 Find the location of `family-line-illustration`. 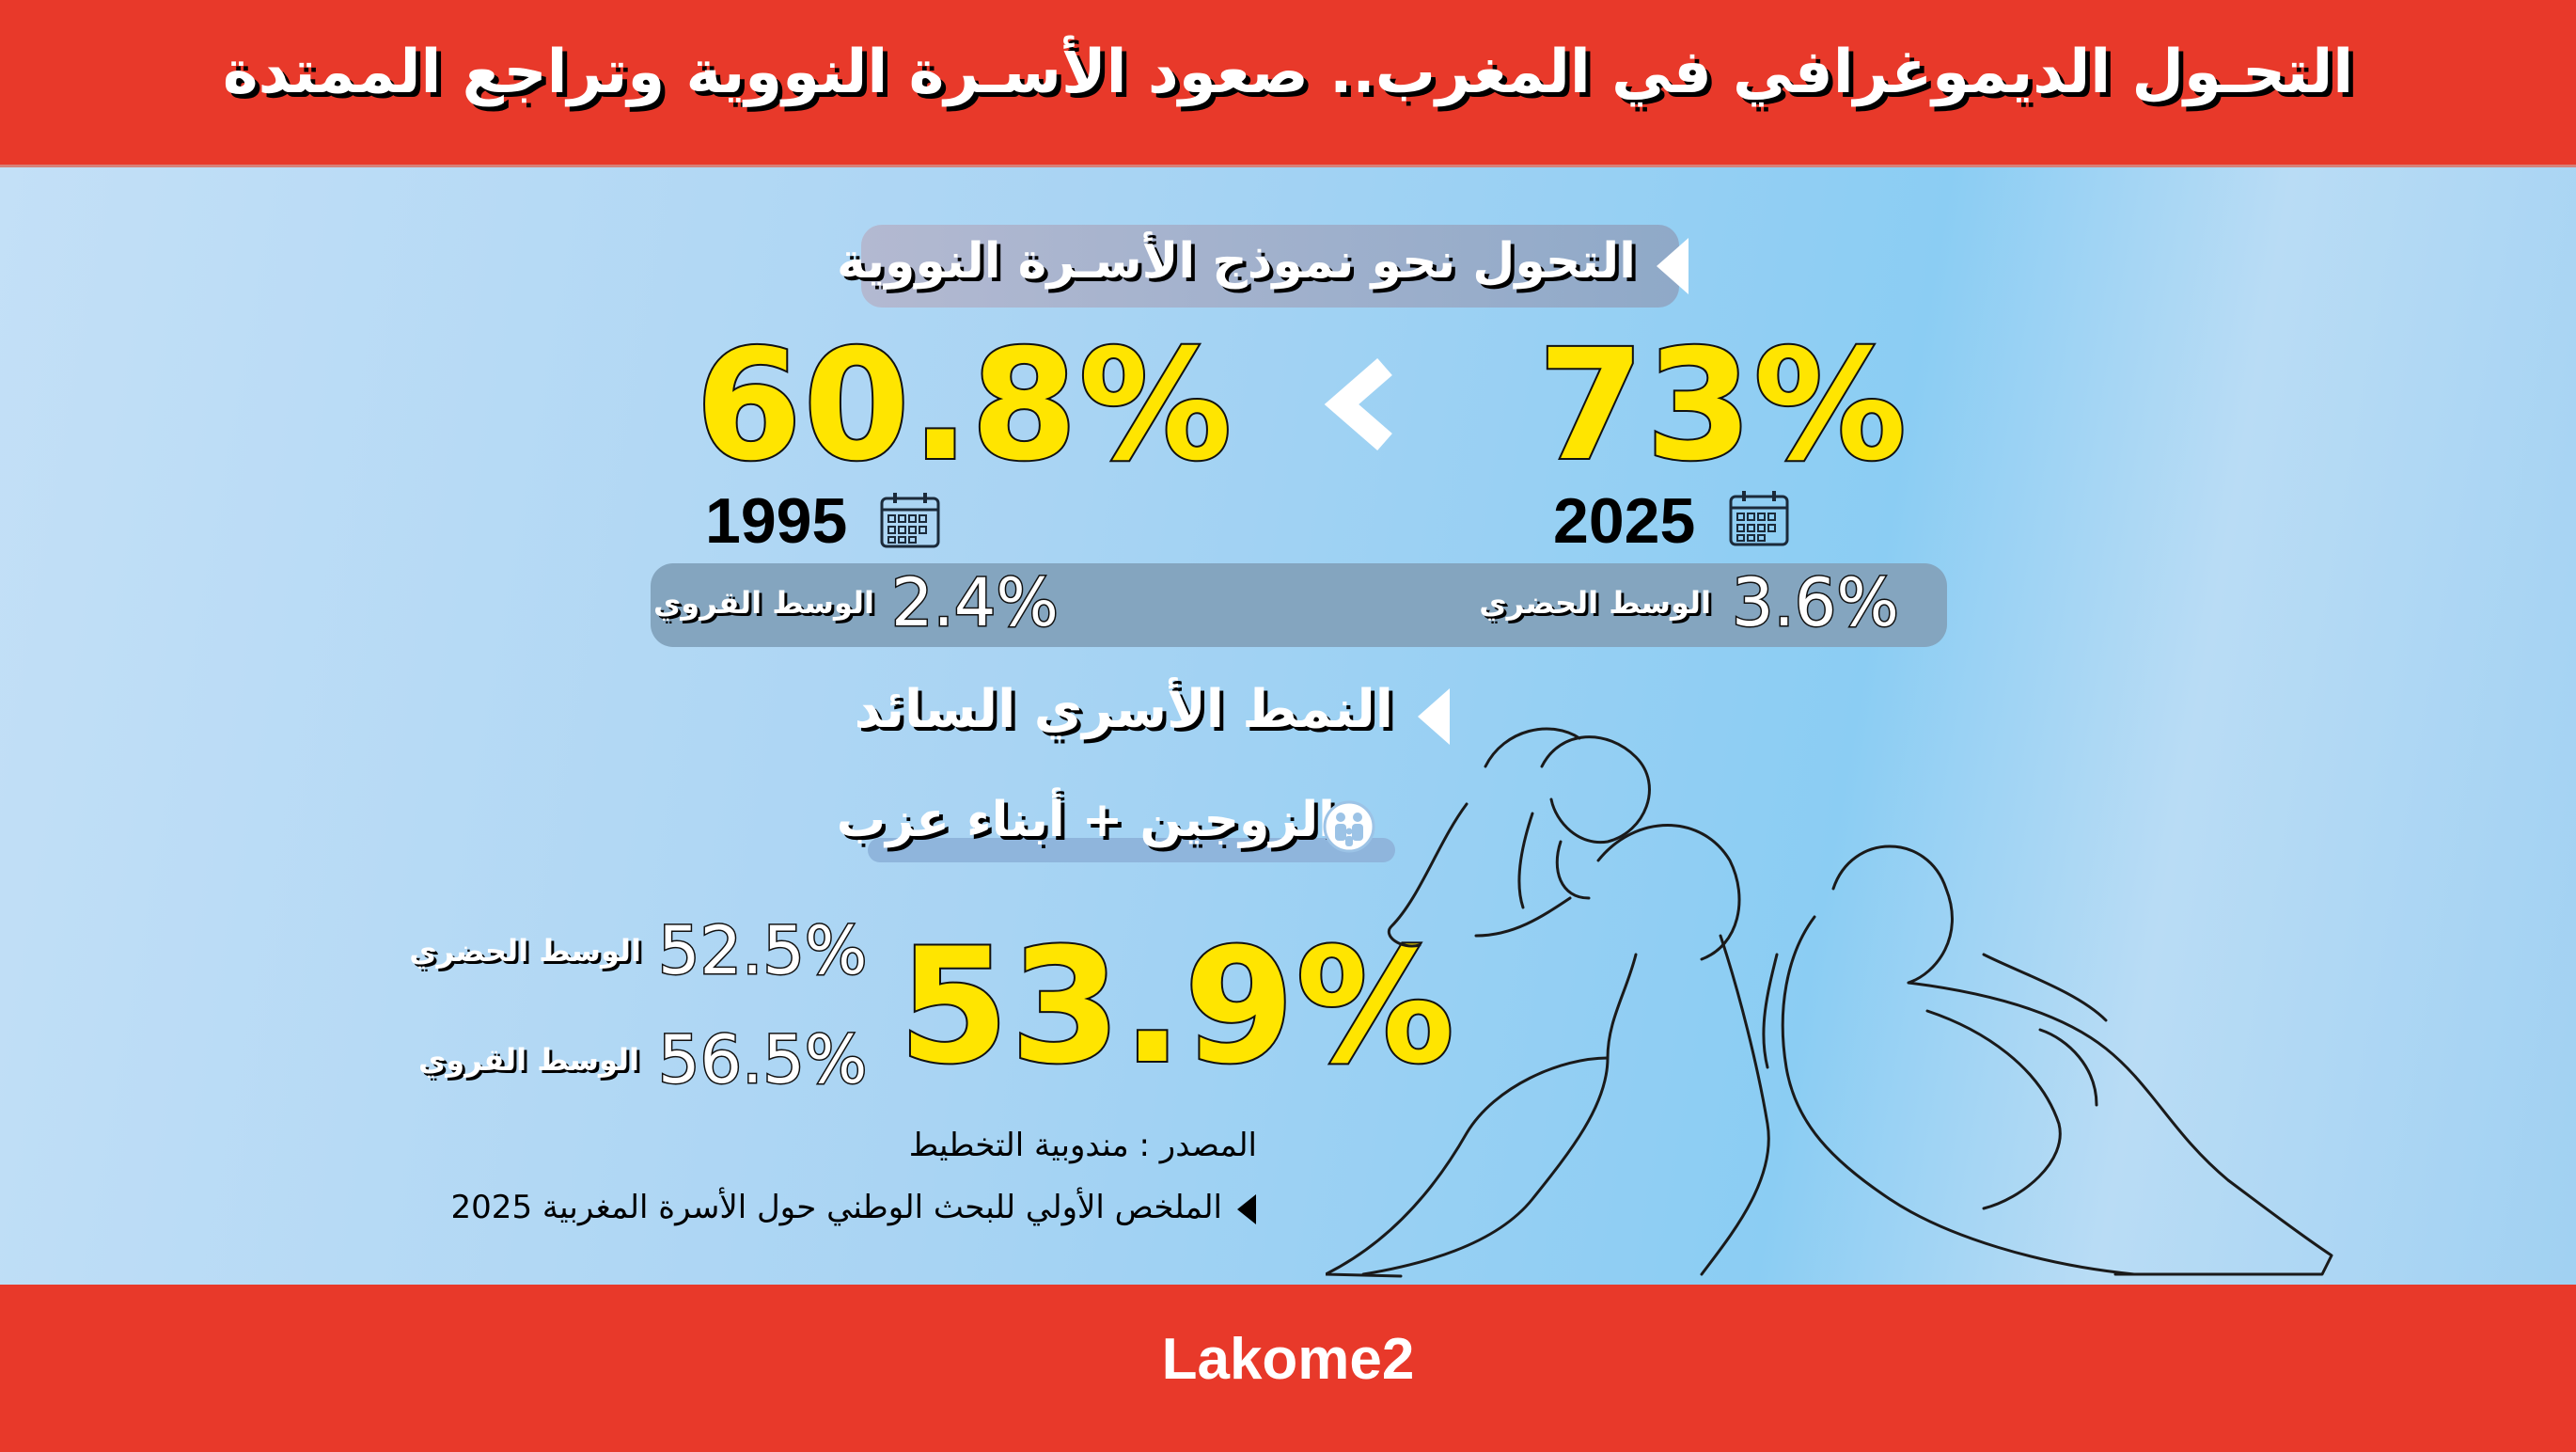

family-line-illustration is located at coordinates (1830, 1003).